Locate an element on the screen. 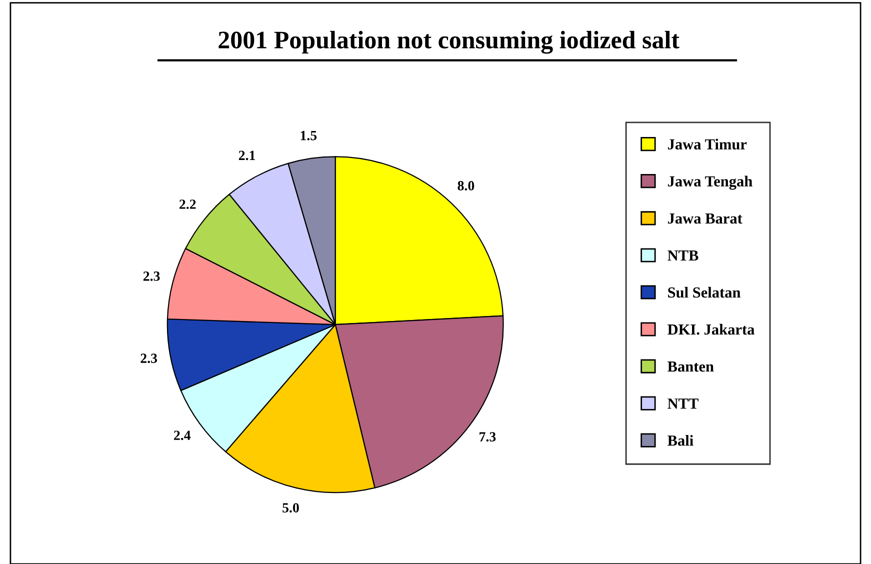 This screenshot has height=564, width=871. legend-label: DKI. Jakarta is located at coordinates (711, 329).